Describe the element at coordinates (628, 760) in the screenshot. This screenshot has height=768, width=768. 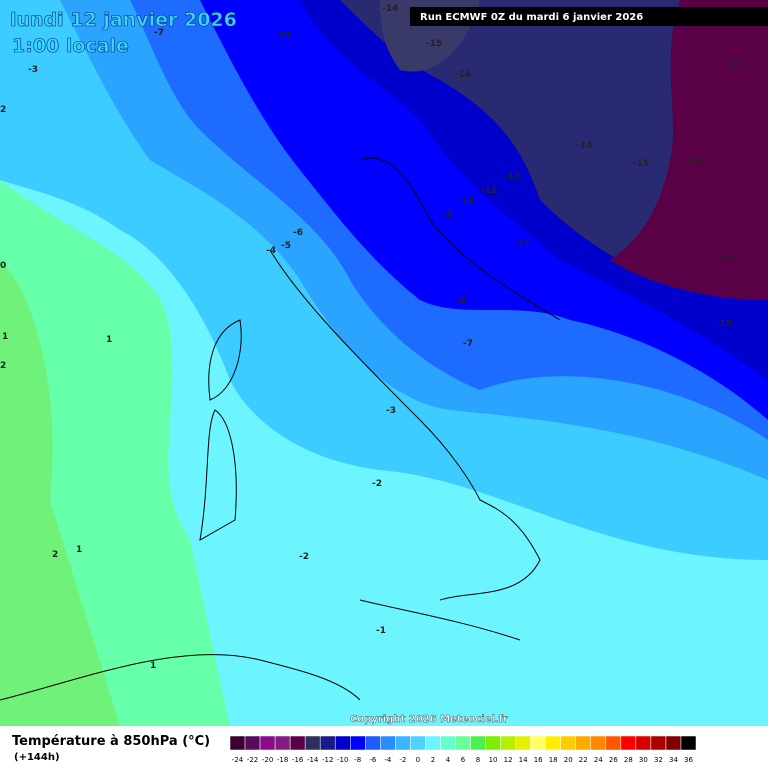
I see `scale-label: 28` at that location.